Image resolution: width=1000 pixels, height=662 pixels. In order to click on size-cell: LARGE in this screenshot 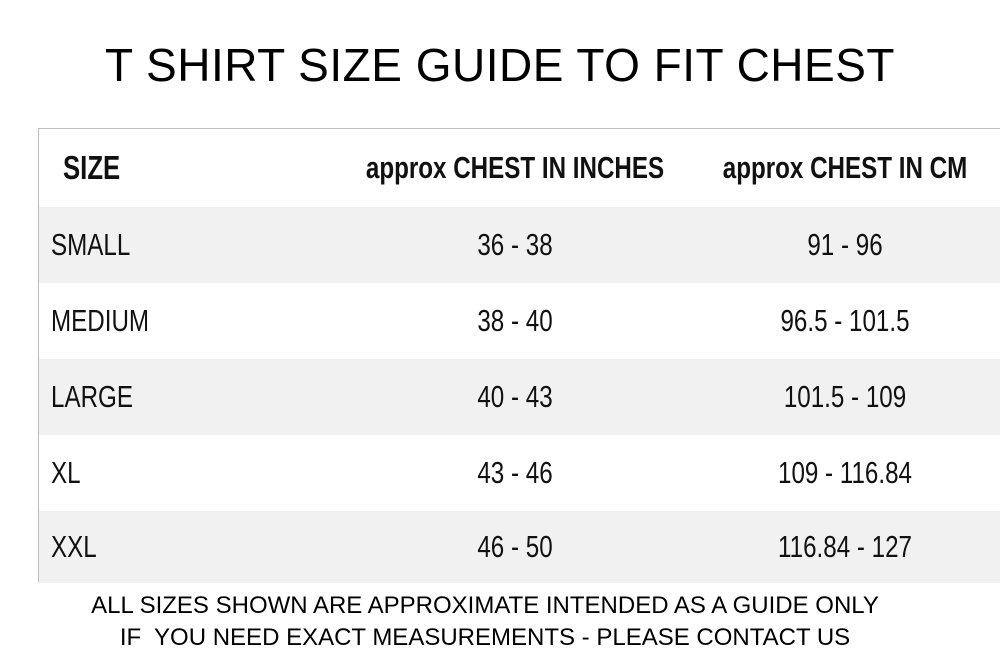, I will do `click(92, 396)`.